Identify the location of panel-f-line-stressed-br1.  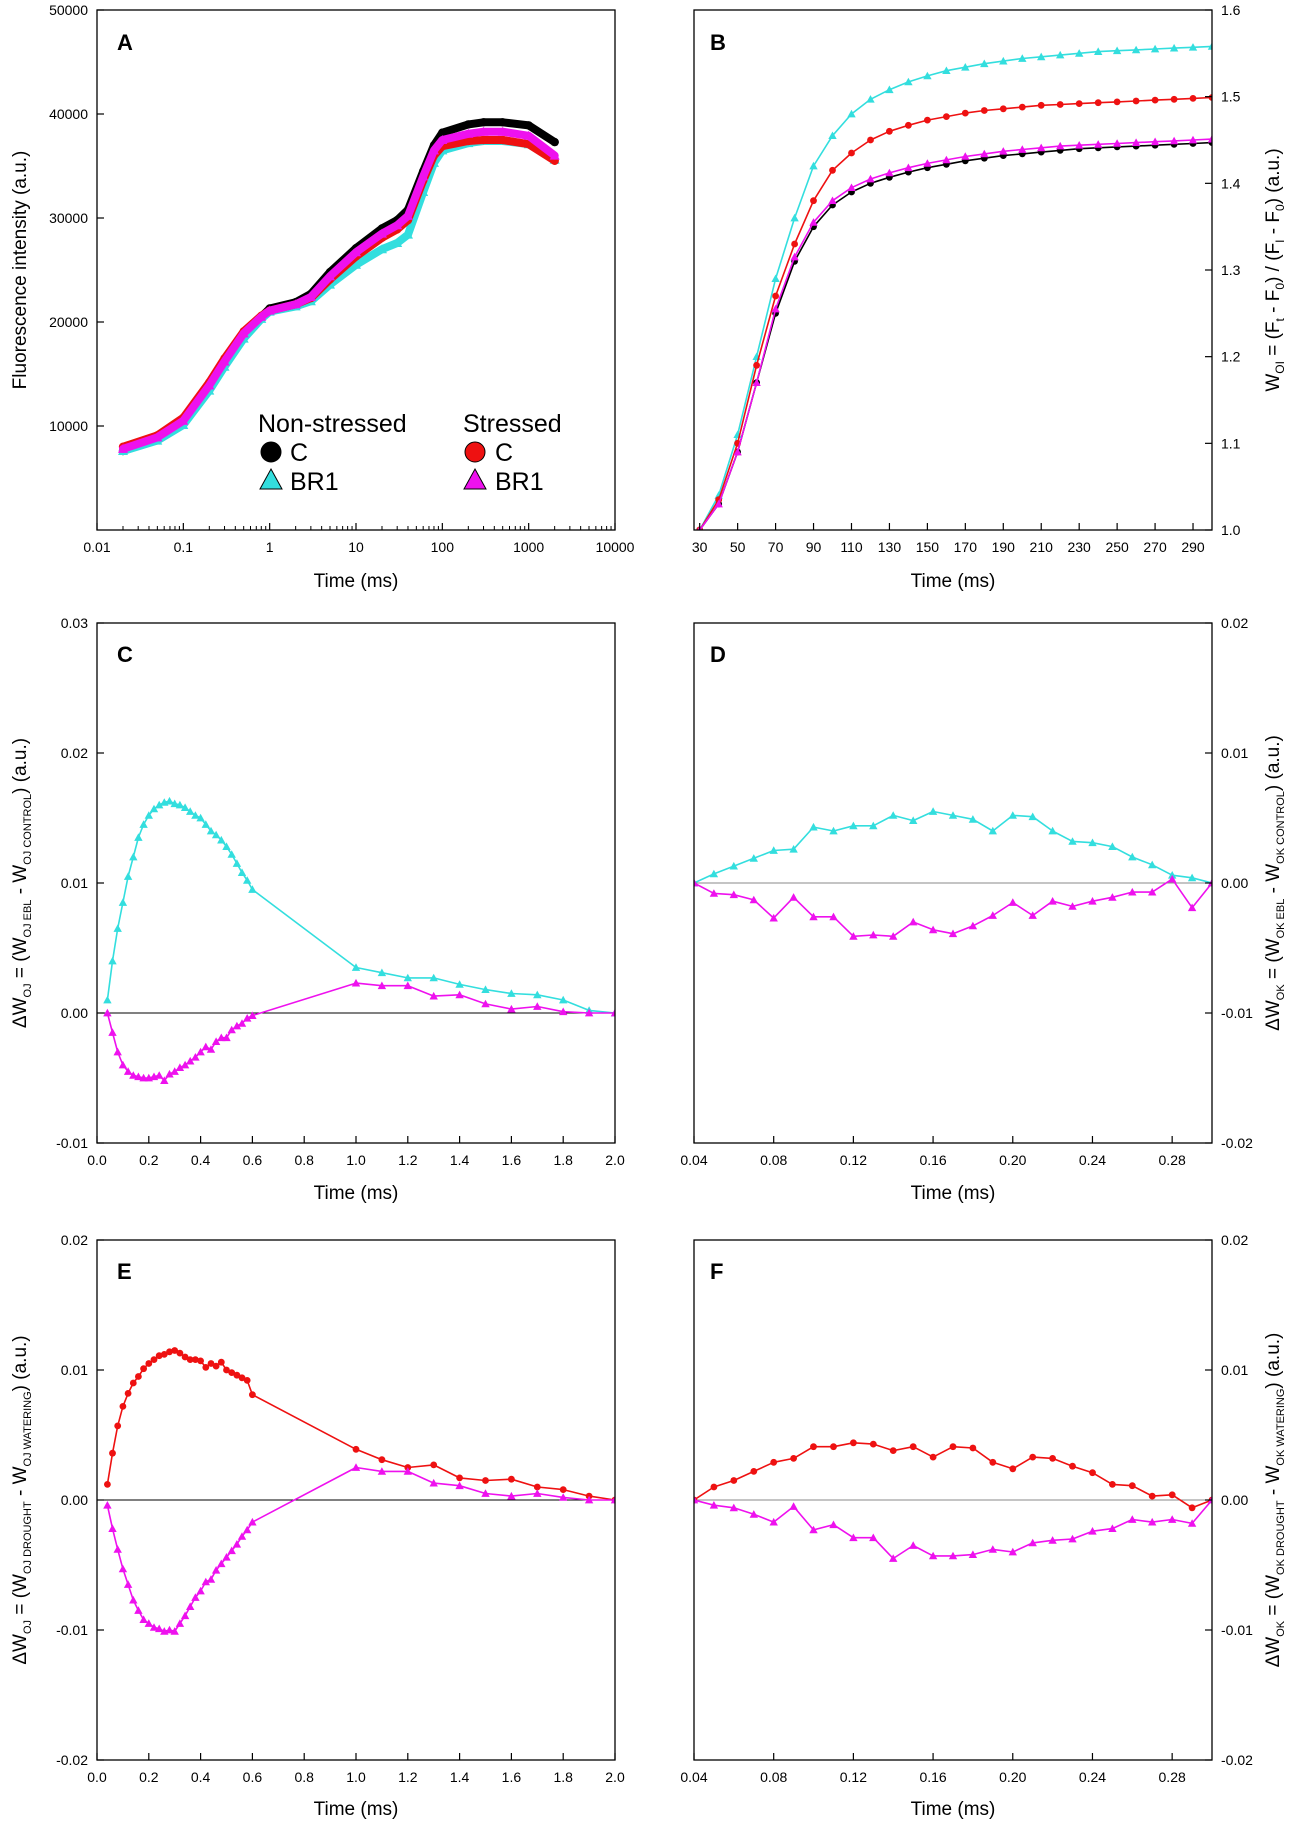
(953, 1529).